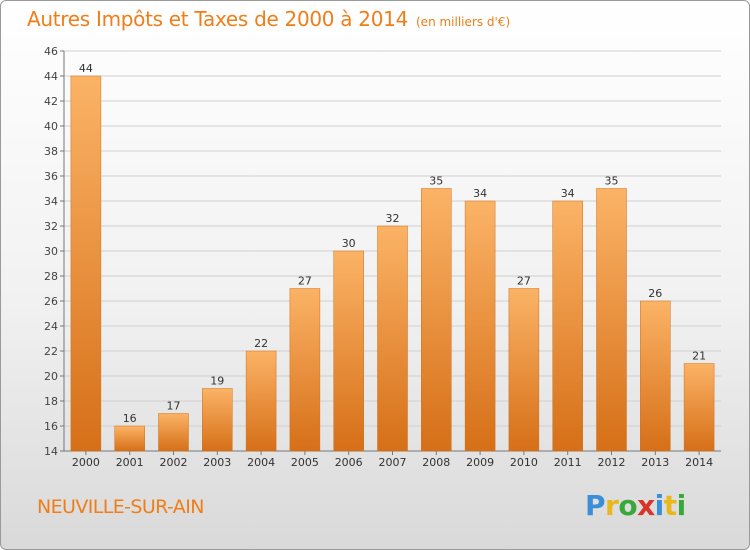 The image size is (750, 550). Describe the element at coordinates (51, 451) in the screenshot. I see `y-tick-label: 14` at that location.